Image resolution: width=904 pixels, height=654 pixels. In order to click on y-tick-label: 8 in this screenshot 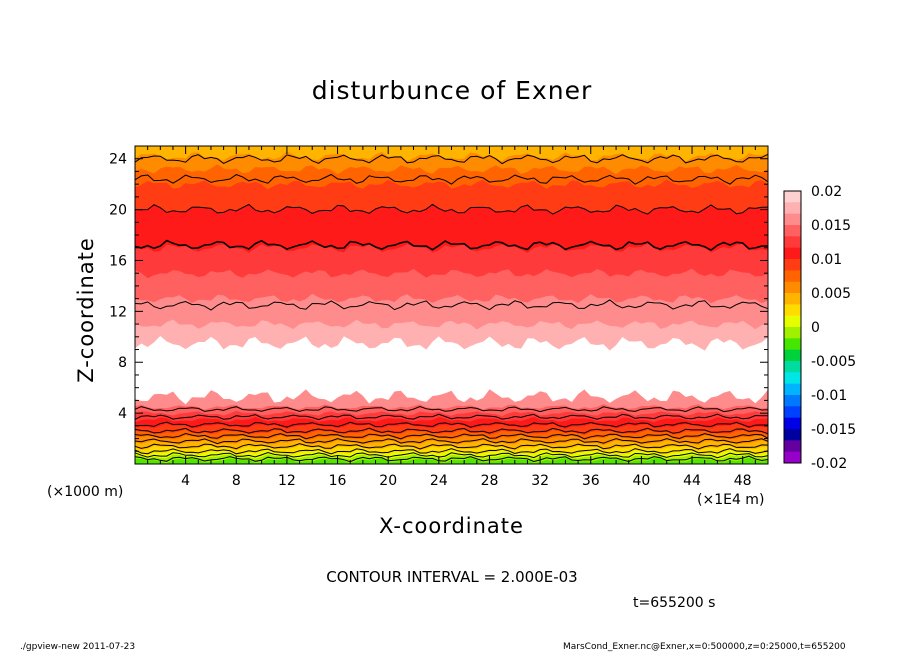, I will do `click(122, 363)`.